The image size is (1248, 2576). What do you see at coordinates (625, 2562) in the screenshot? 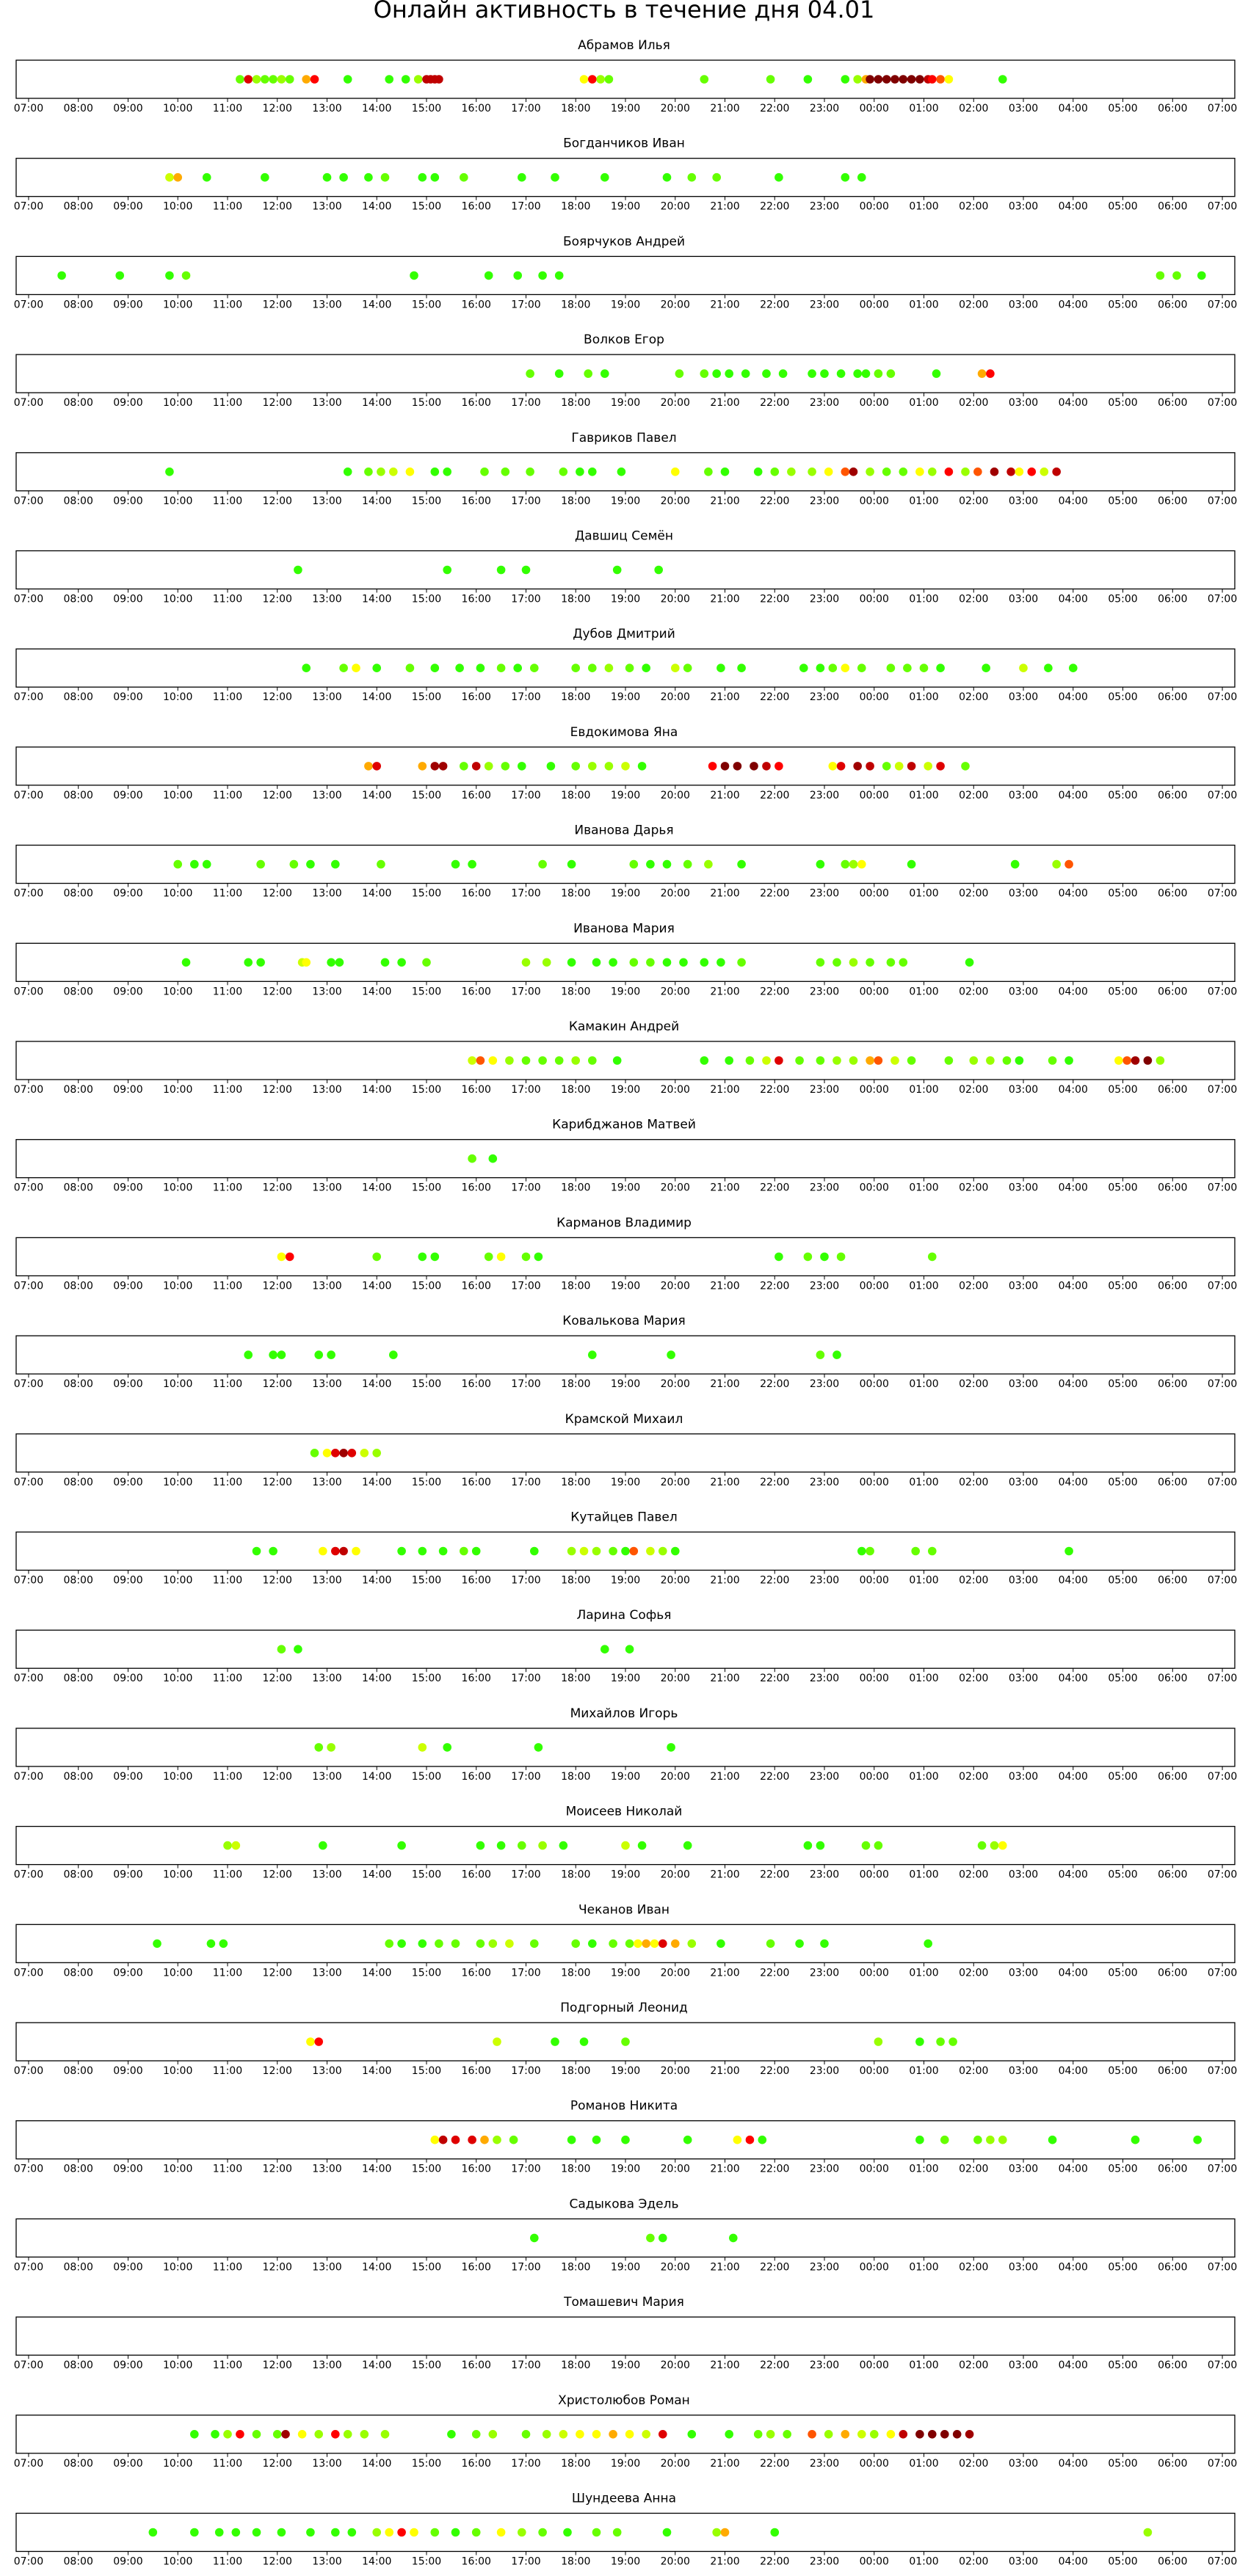
I see `x-tick-label: 19:00` at bounding box center [625, 2562].